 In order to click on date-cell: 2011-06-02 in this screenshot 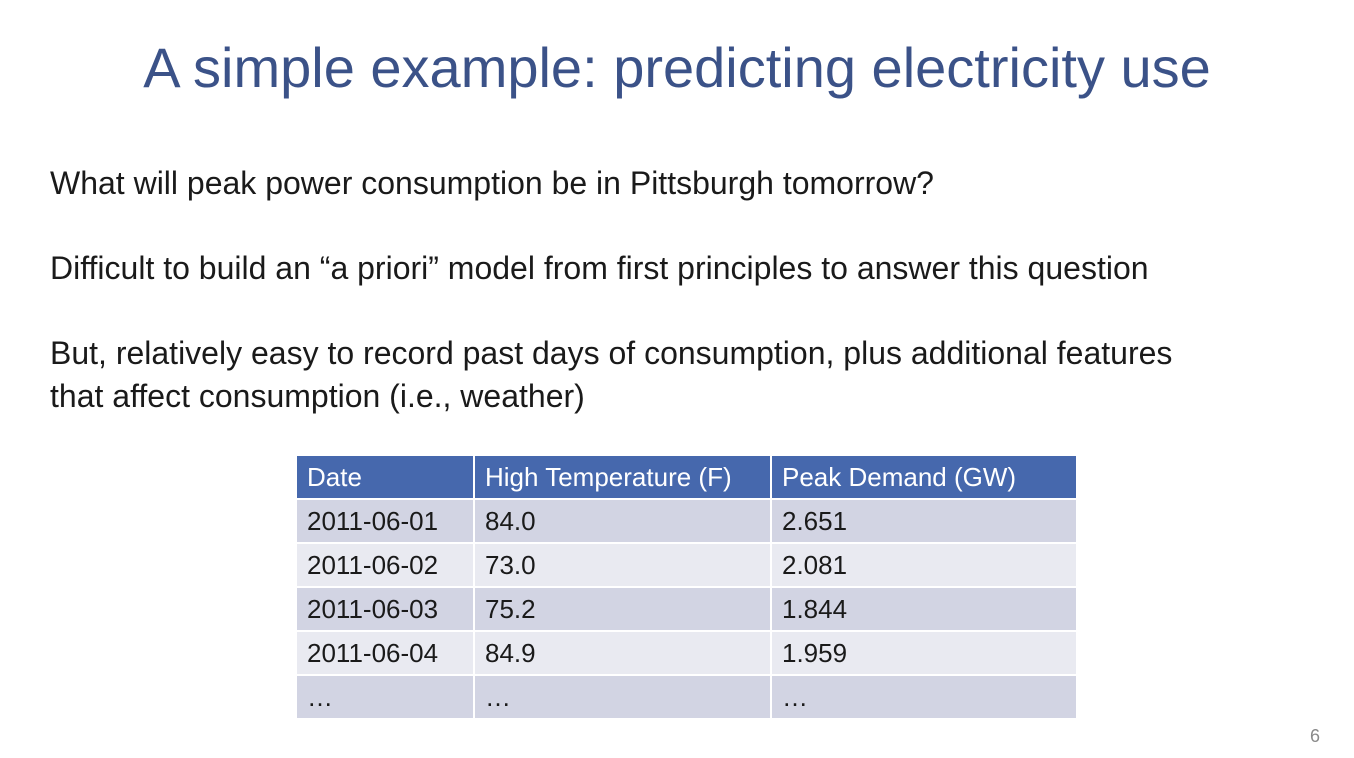, I will do `click(385, 565)`.